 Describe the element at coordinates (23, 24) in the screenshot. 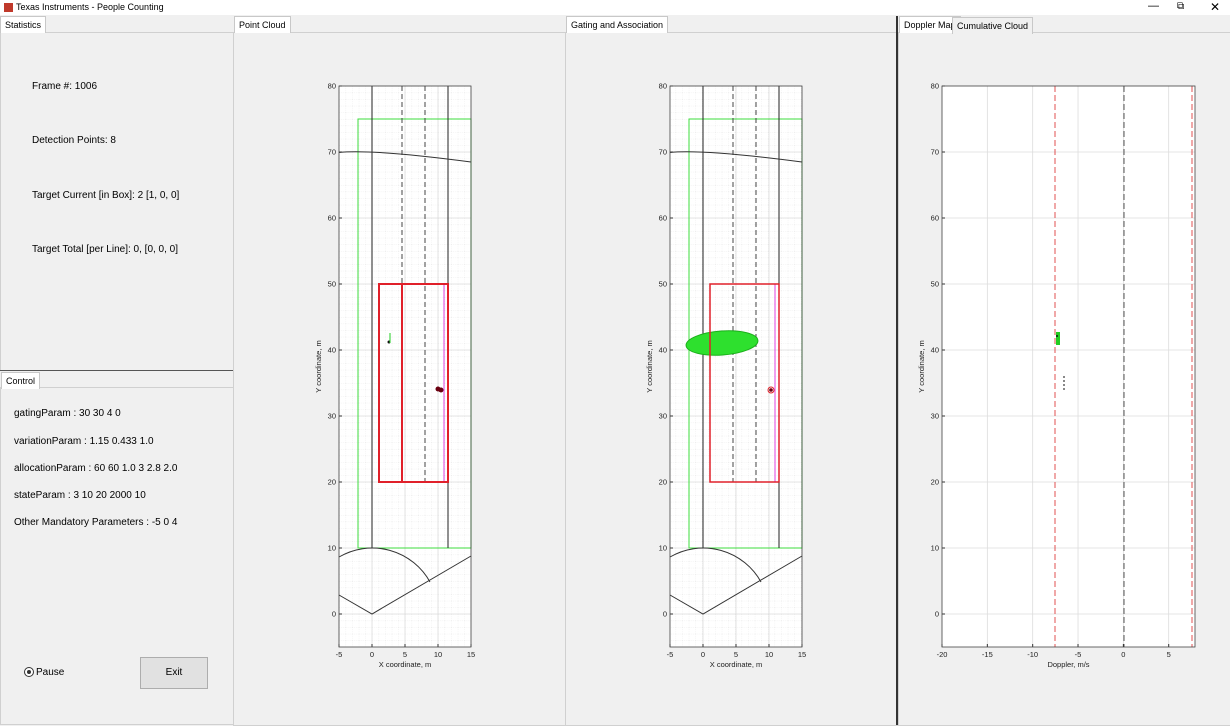

I see `tab: Statistics` at that location.